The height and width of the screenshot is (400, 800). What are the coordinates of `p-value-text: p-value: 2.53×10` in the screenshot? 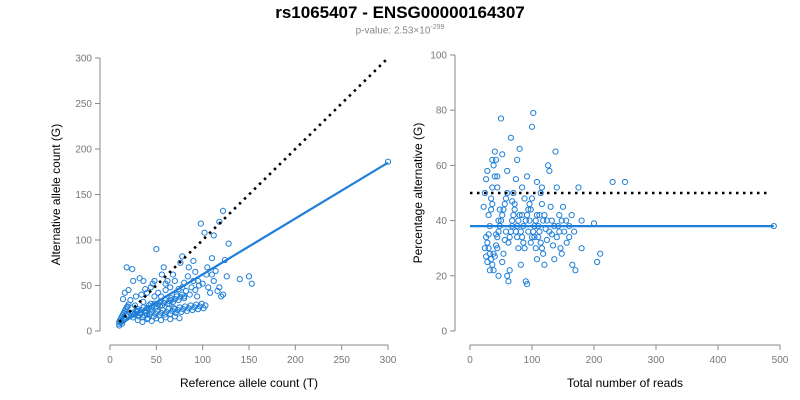 It's located at (393, 31).